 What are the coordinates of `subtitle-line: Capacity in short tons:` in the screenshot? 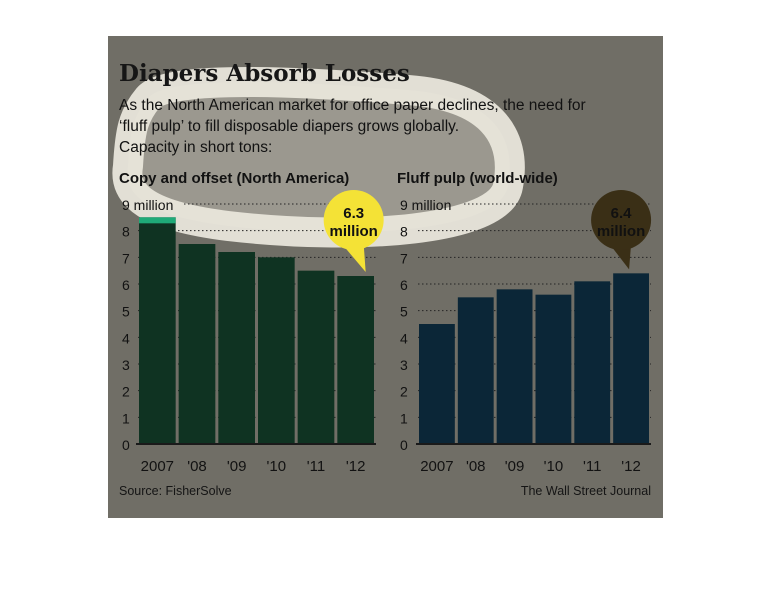 It's located at (196, 147).